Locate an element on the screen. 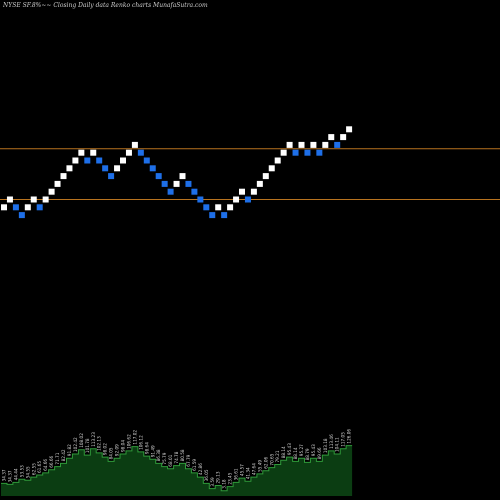 The width and height of the screenshot is (500, 500). volume-label-15: 101.78 is located at coordinates (87, 445).